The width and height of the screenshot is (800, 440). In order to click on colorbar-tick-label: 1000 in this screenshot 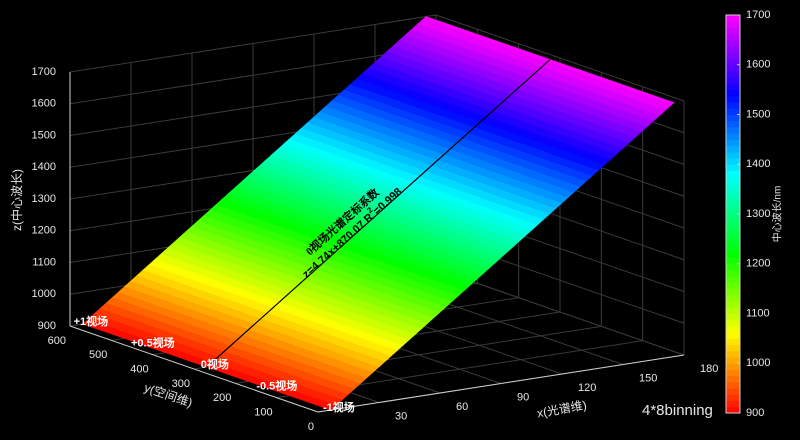, I will do `click(758, 363)`.